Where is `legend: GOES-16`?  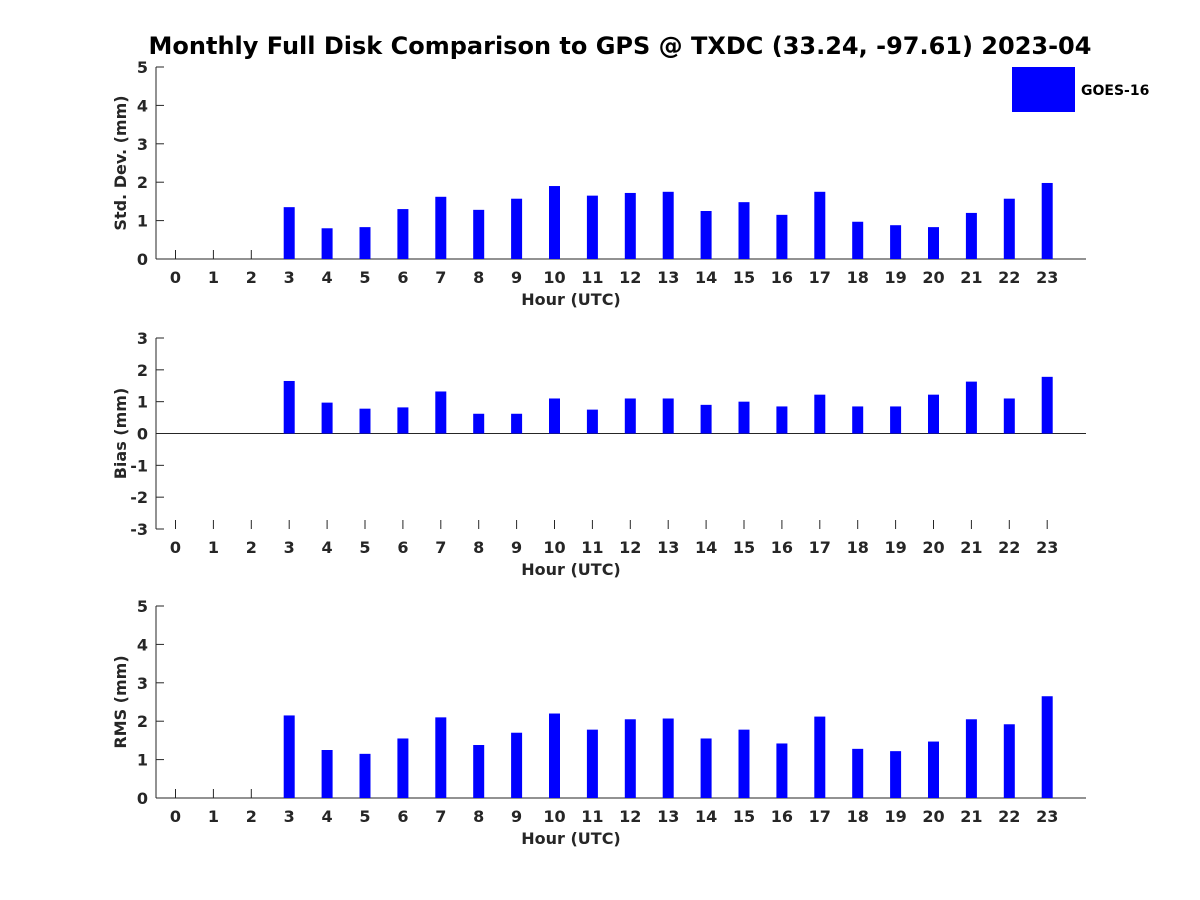 legend: GOES-16 is located at coordinates (1080, 89).